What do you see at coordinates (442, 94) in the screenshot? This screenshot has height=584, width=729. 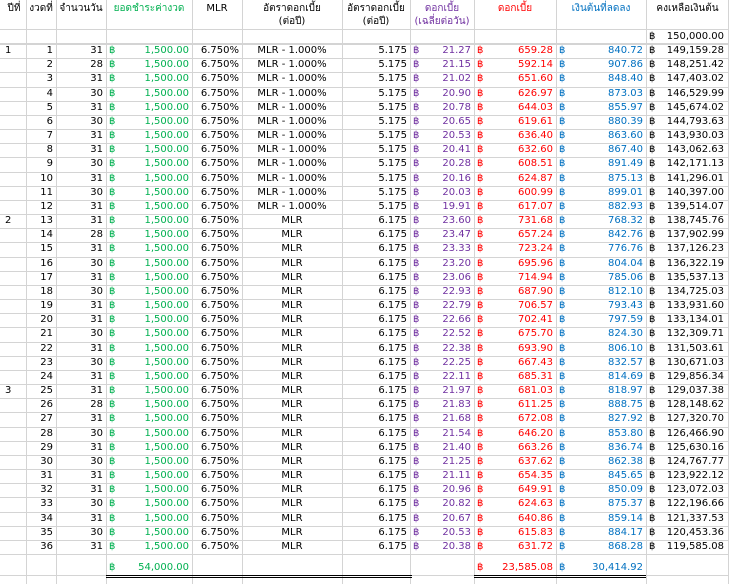 I see `cell-daily: ฿ 20.90` at bounding box center [442, 94].